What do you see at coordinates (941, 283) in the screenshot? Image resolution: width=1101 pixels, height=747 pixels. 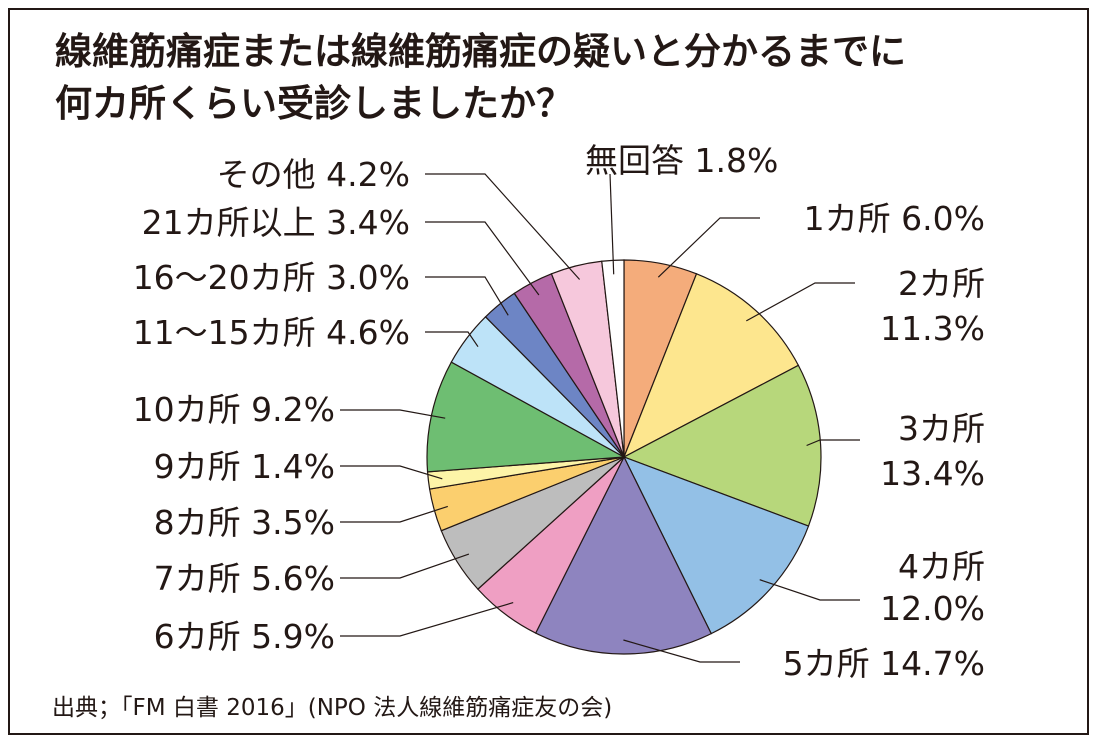 I see `slice-label-2: 2カ所` at bounding box center [941, 283].